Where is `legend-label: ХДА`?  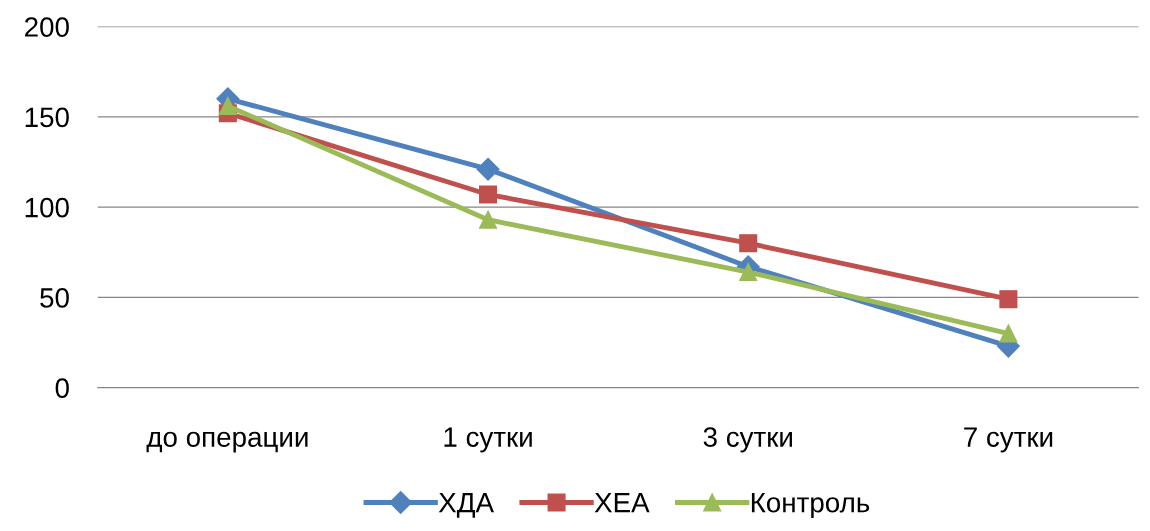
legend-label: ХДА is located at coordinates (466, 505).